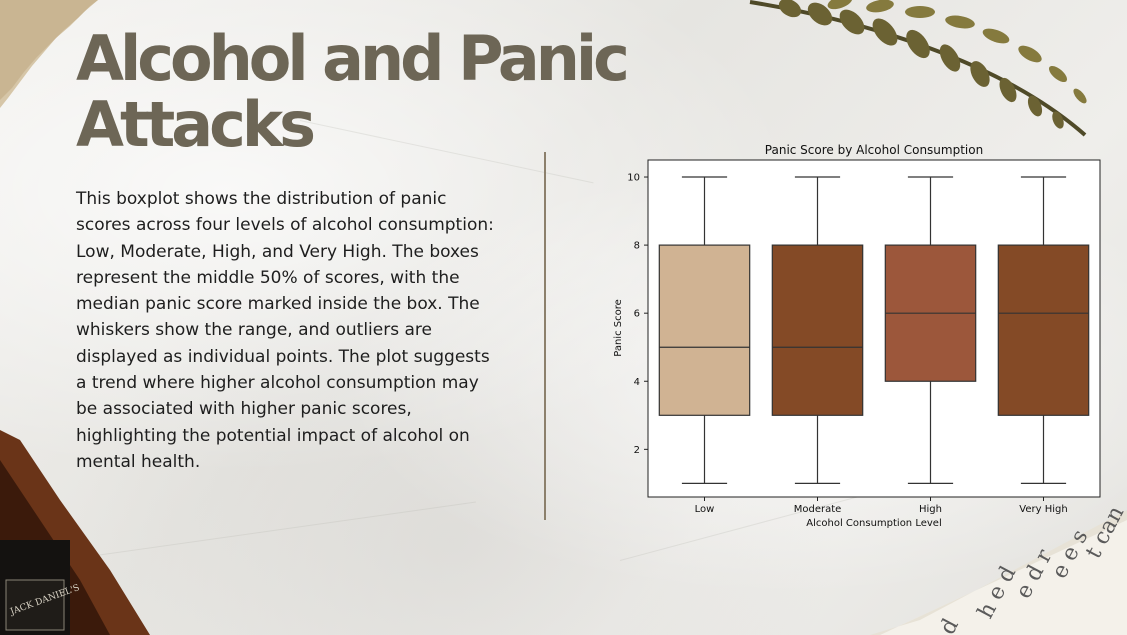  I want to click on x-tick-label: Low, so click(705, 509).